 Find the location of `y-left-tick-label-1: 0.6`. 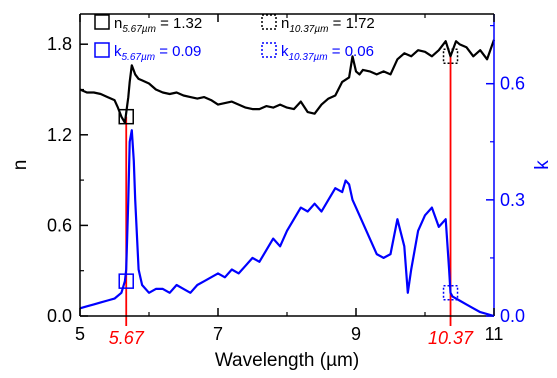

y-left-tick-label-1: 0.6 is located at coordinates (59, 225).